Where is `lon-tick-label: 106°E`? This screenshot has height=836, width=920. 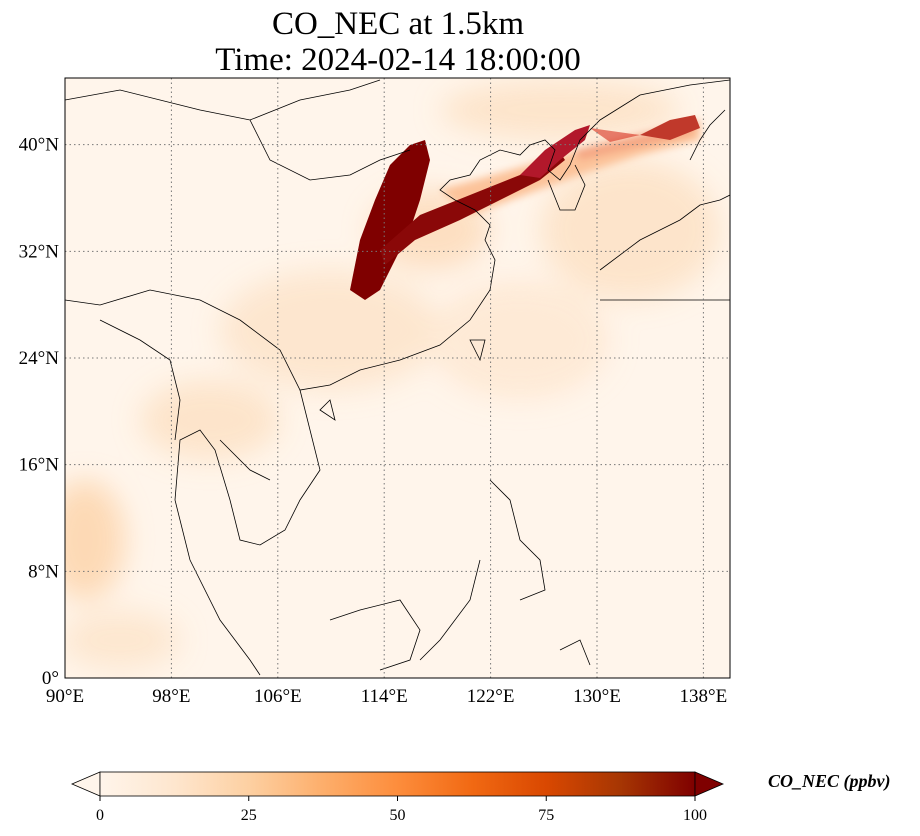
lon-tick-label: 106°E is located at coordinates (278, 696).